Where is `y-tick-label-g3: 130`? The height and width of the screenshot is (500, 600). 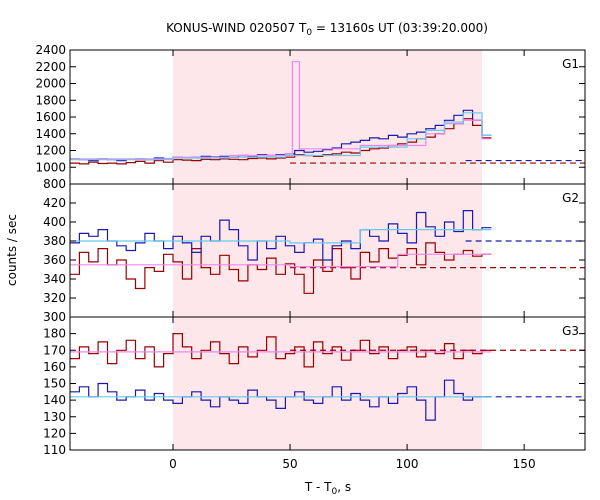
y-tick-label-g3: 130 is located at coordinates (54, 417).